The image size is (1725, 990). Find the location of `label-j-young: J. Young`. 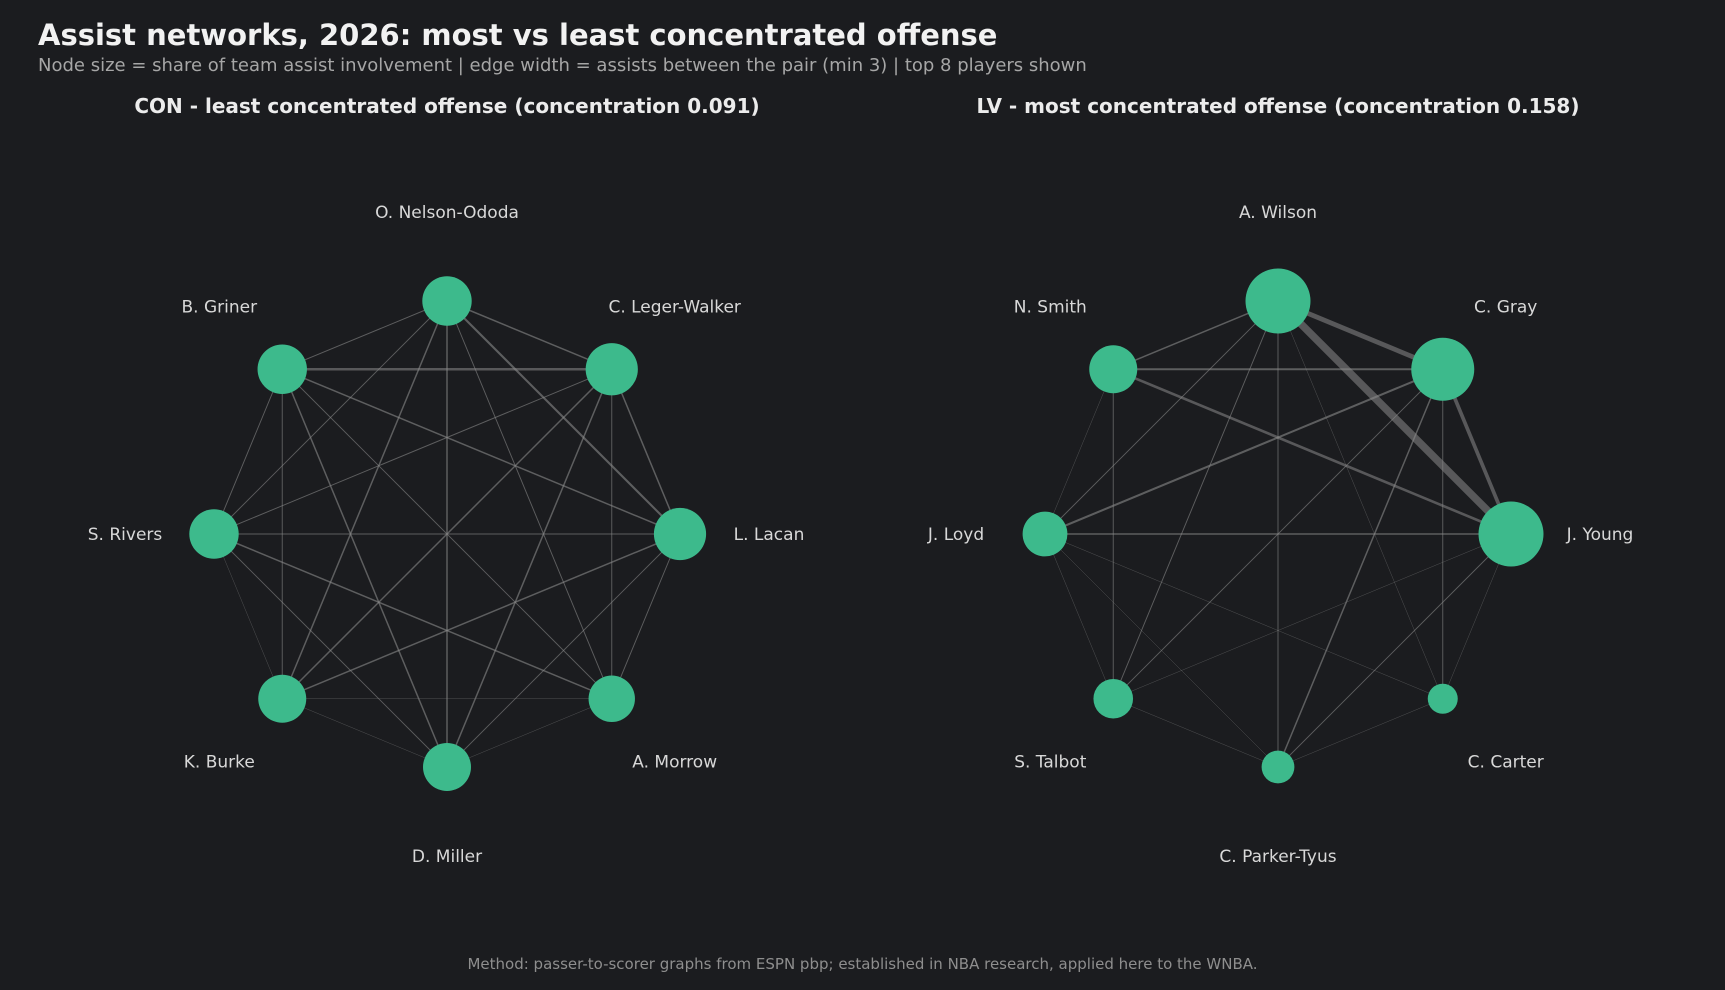

label-j-young: J. Young is located at coordinates (1600, 535).